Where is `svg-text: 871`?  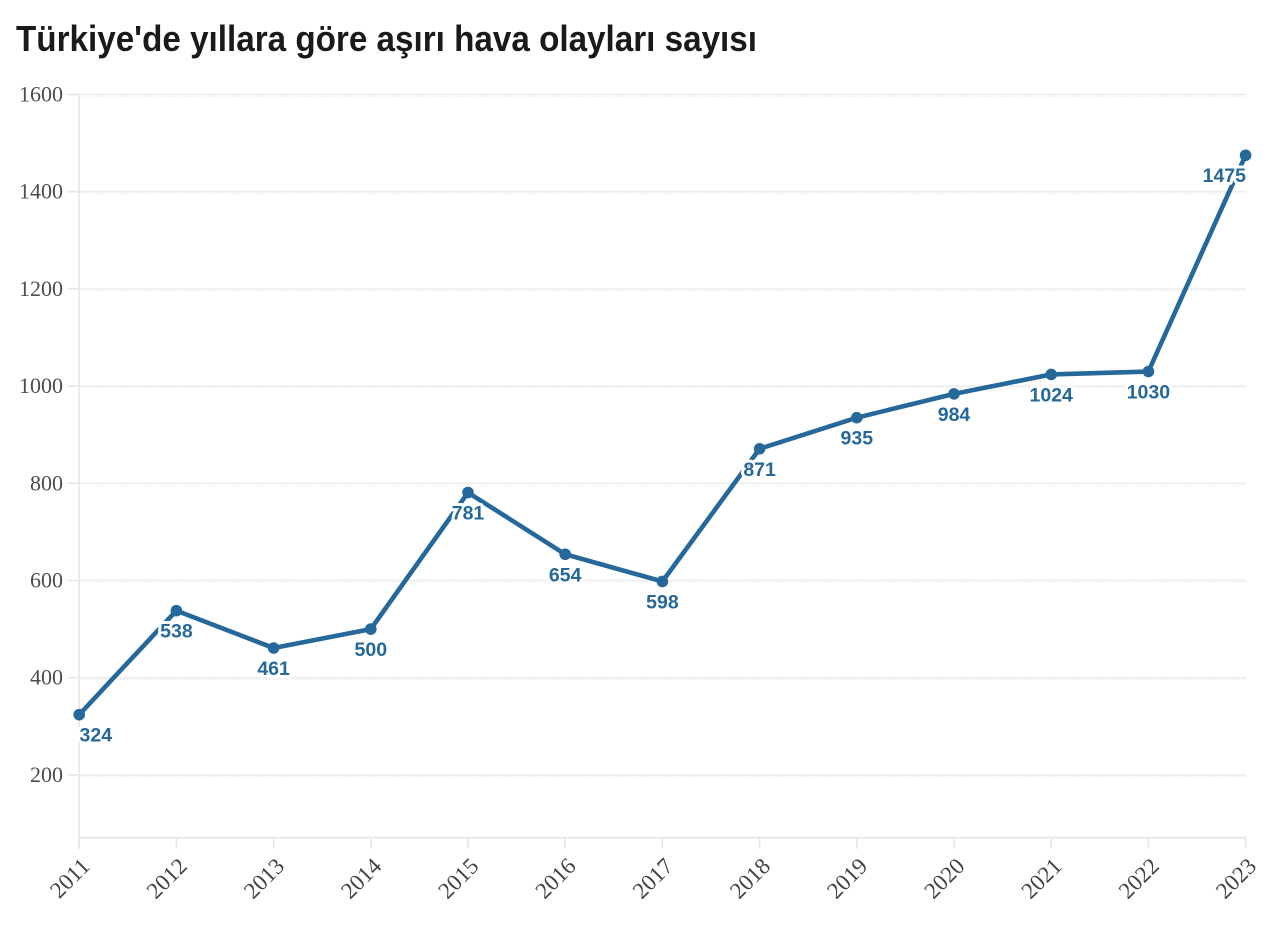 svg-text: 871 is located at coordinates (759, 470).